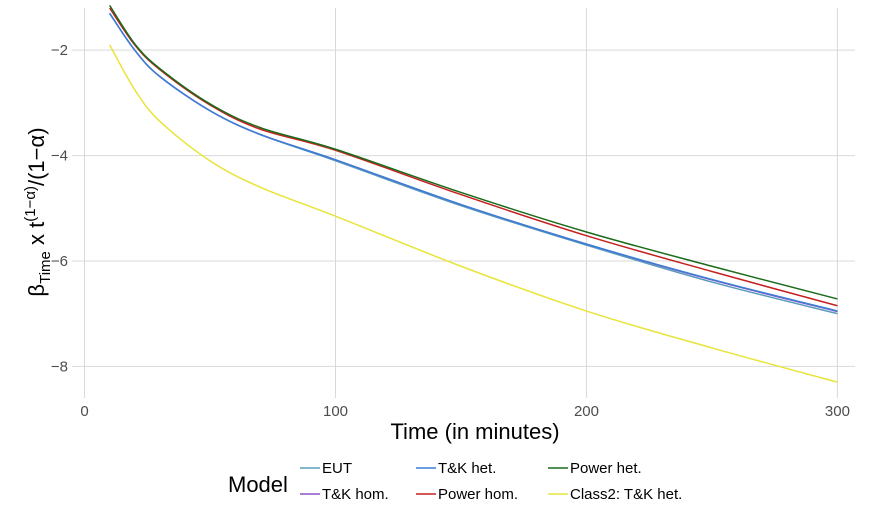  Describe the element at coordinates (474, 431) in the screenshot. I see `x-axis-title: Time (in minutes)` at that location.